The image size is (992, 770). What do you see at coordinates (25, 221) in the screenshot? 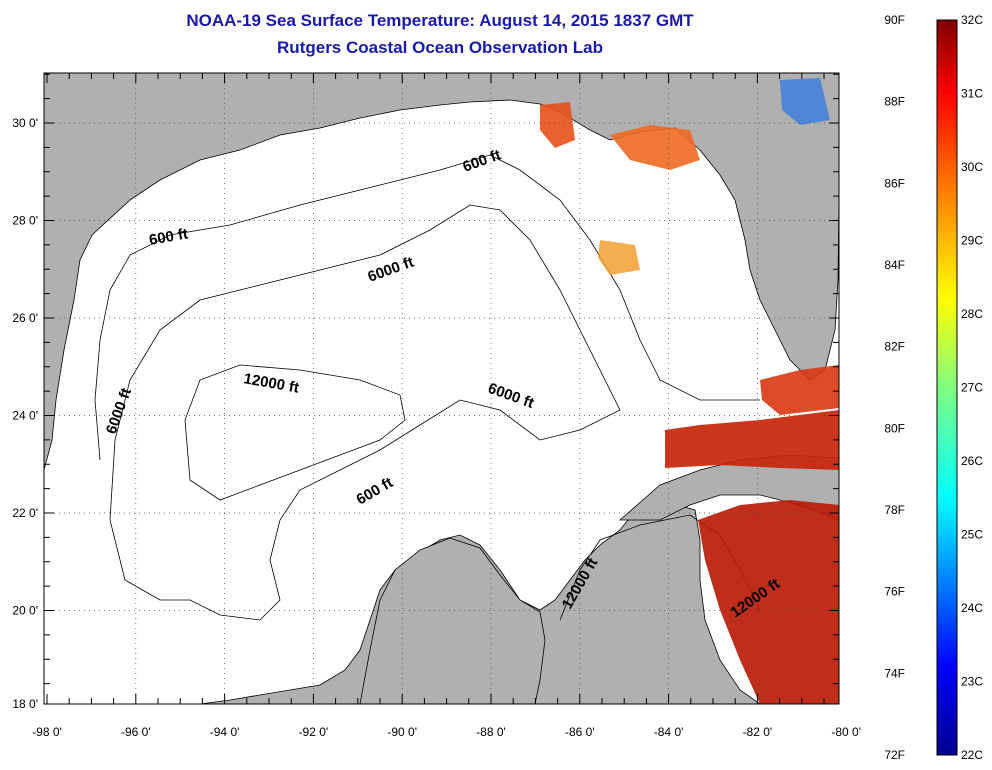
I see `latitude-label: 28 0'` at bounding box center [25, 221].